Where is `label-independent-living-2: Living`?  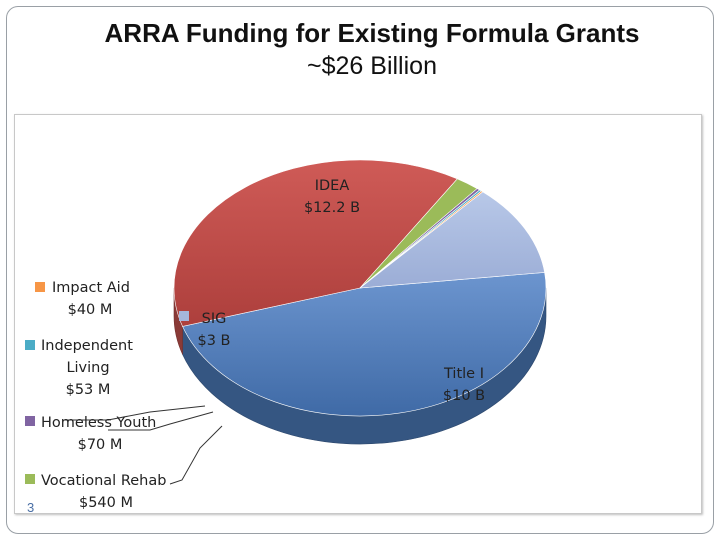
label-independent-living-2: Living is located at coordinates (87, 368).